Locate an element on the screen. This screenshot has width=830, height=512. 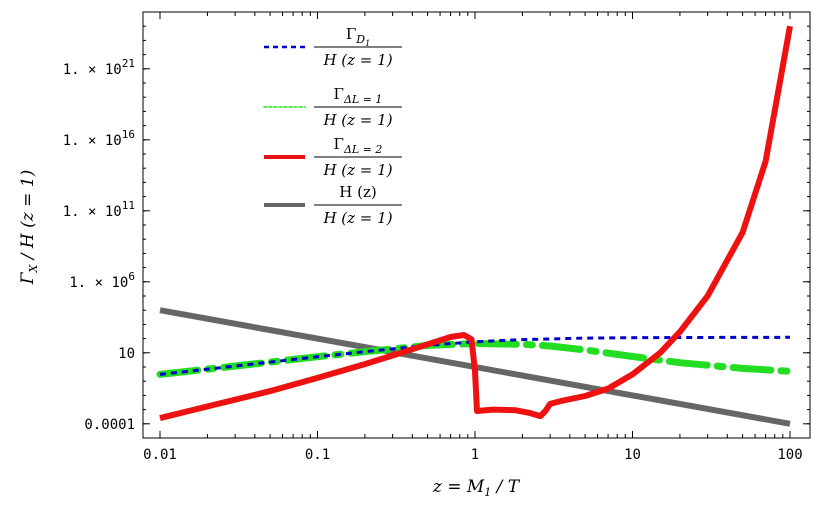
y-tick-label: 10 is located at coordinates (126, 354).